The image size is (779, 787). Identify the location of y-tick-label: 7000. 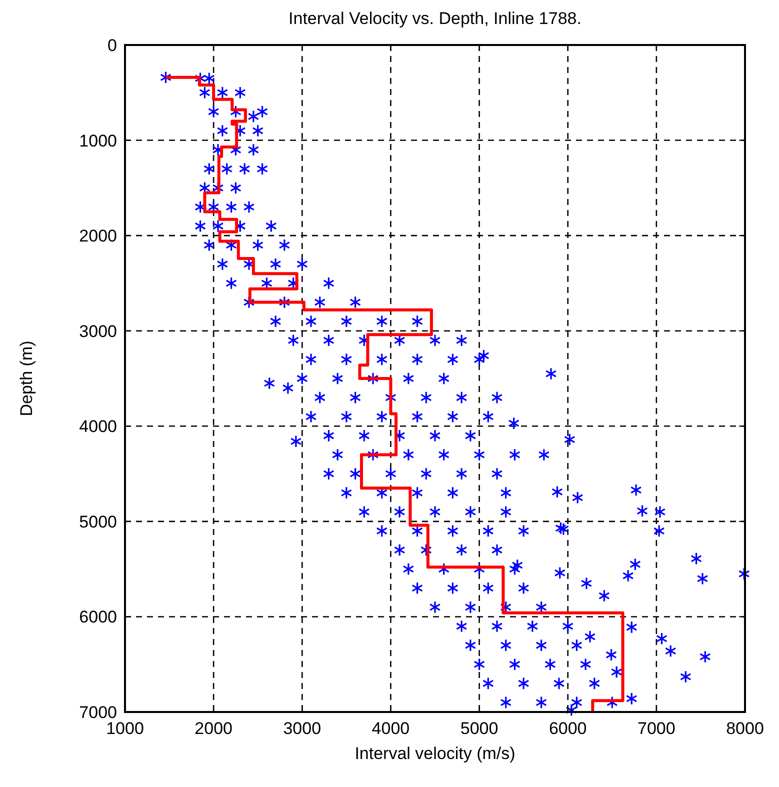
(98, 712).